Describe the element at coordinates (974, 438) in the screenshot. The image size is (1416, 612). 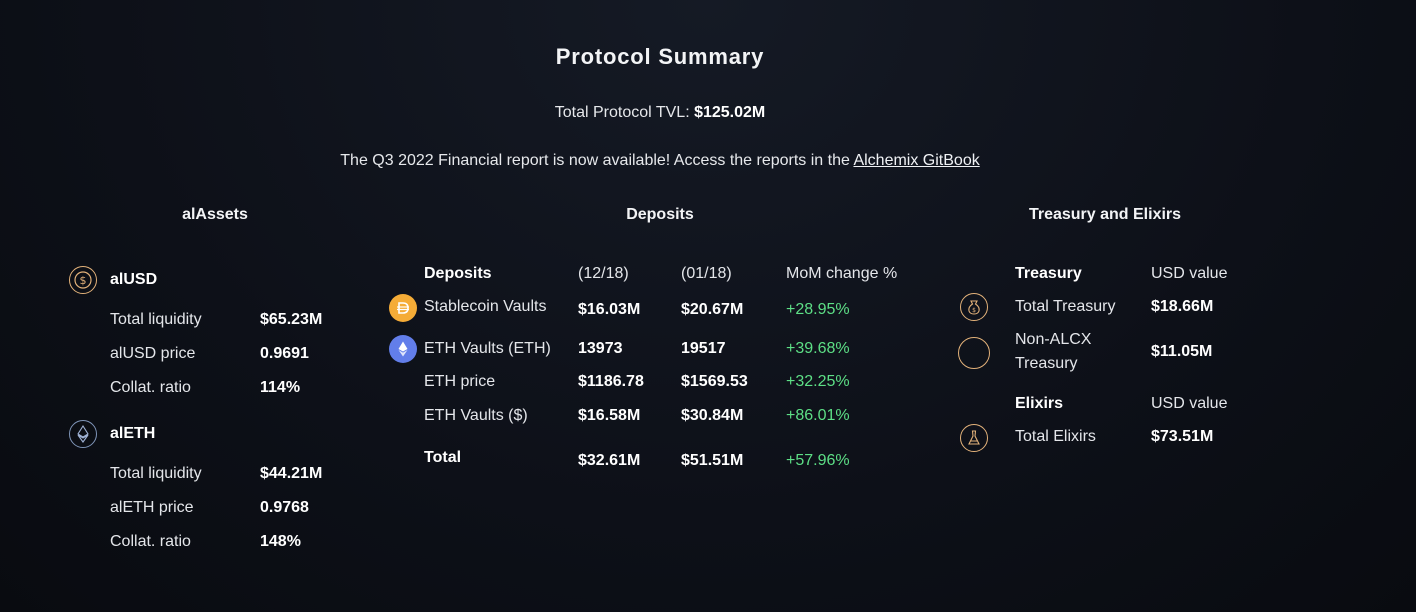
I see `flask-icon` at that location.